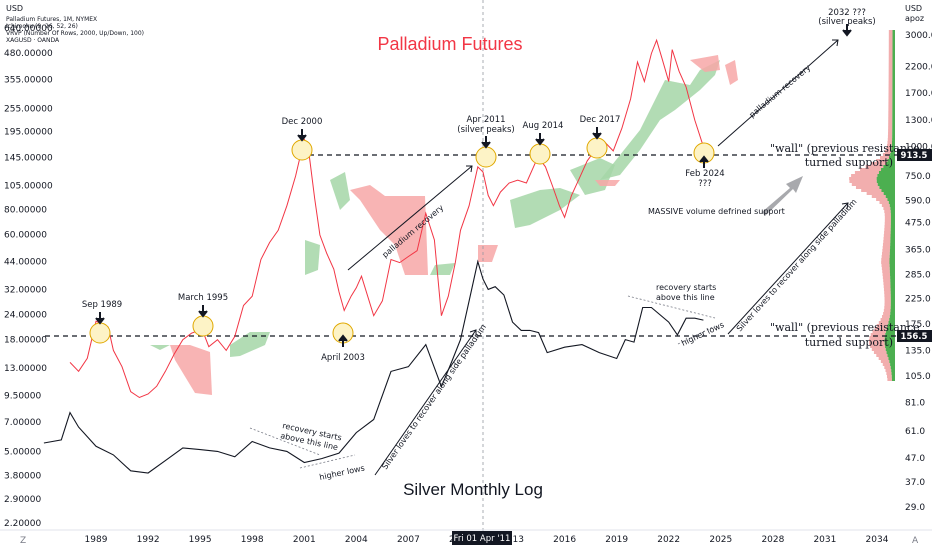 This screenshot has width=932, height=550. I want to click on right-axis-tick: 81.0, so click(915, 403).